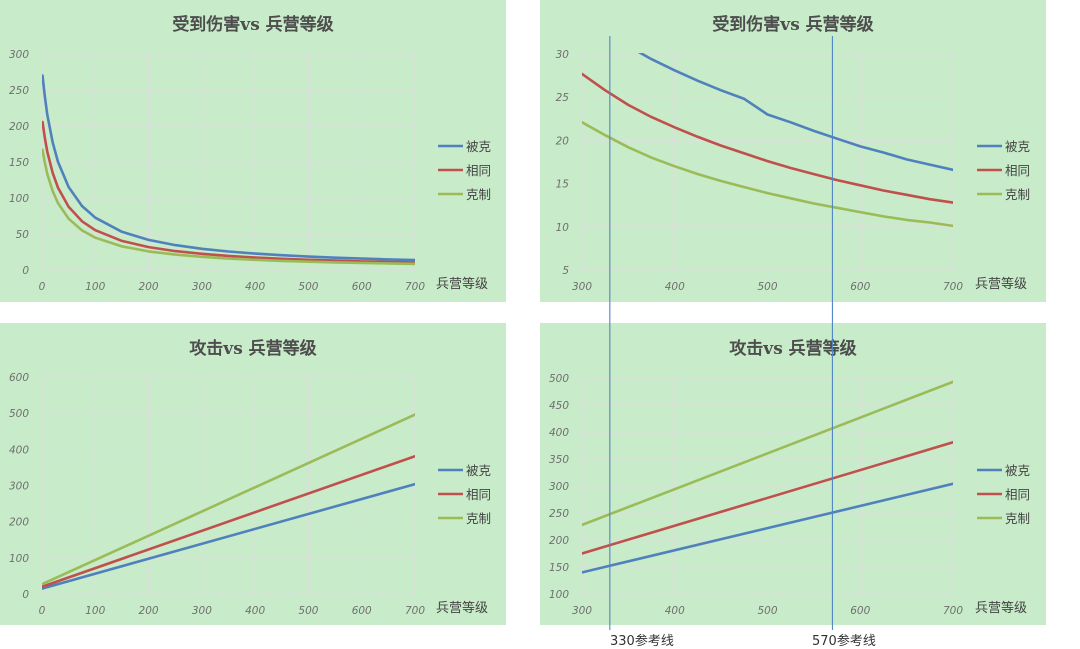  Describe the element at coordinates (19, 378) in the screenshot. I see `y-tick-label: 600` at that location.